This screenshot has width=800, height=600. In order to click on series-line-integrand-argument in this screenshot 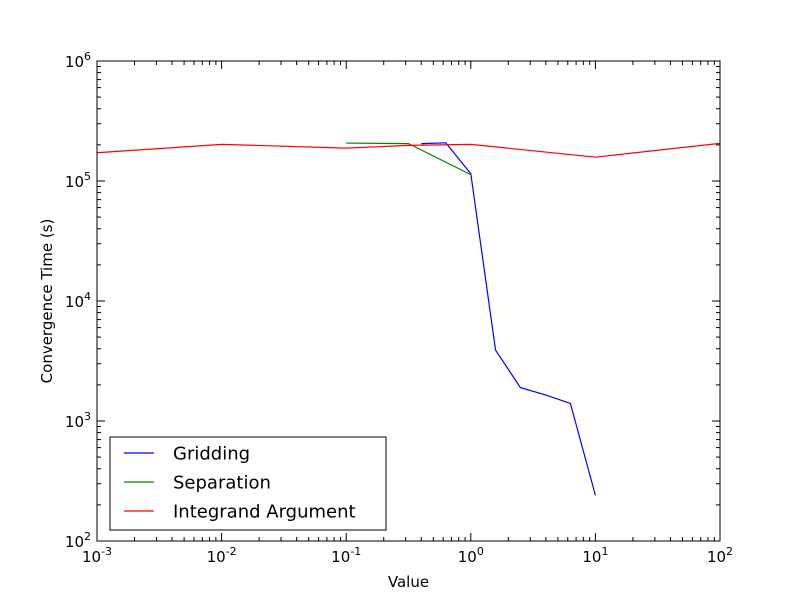, I will do `click(408, 150)`.